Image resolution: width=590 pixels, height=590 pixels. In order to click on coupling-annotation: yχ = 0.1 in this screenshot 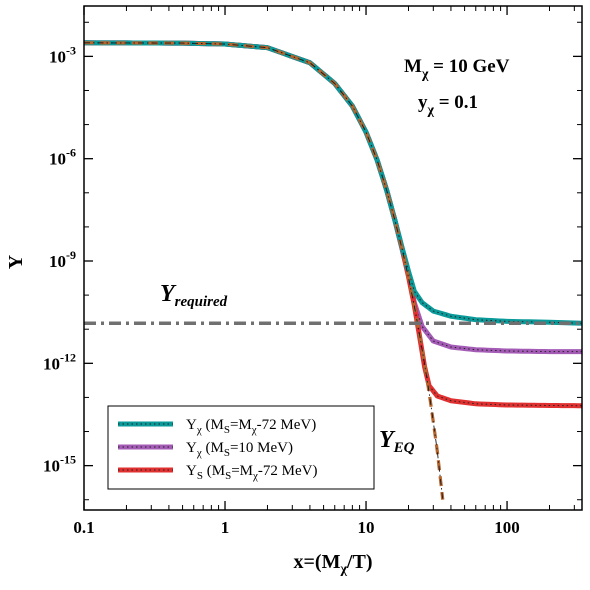, I will do `click(448, 105)`.